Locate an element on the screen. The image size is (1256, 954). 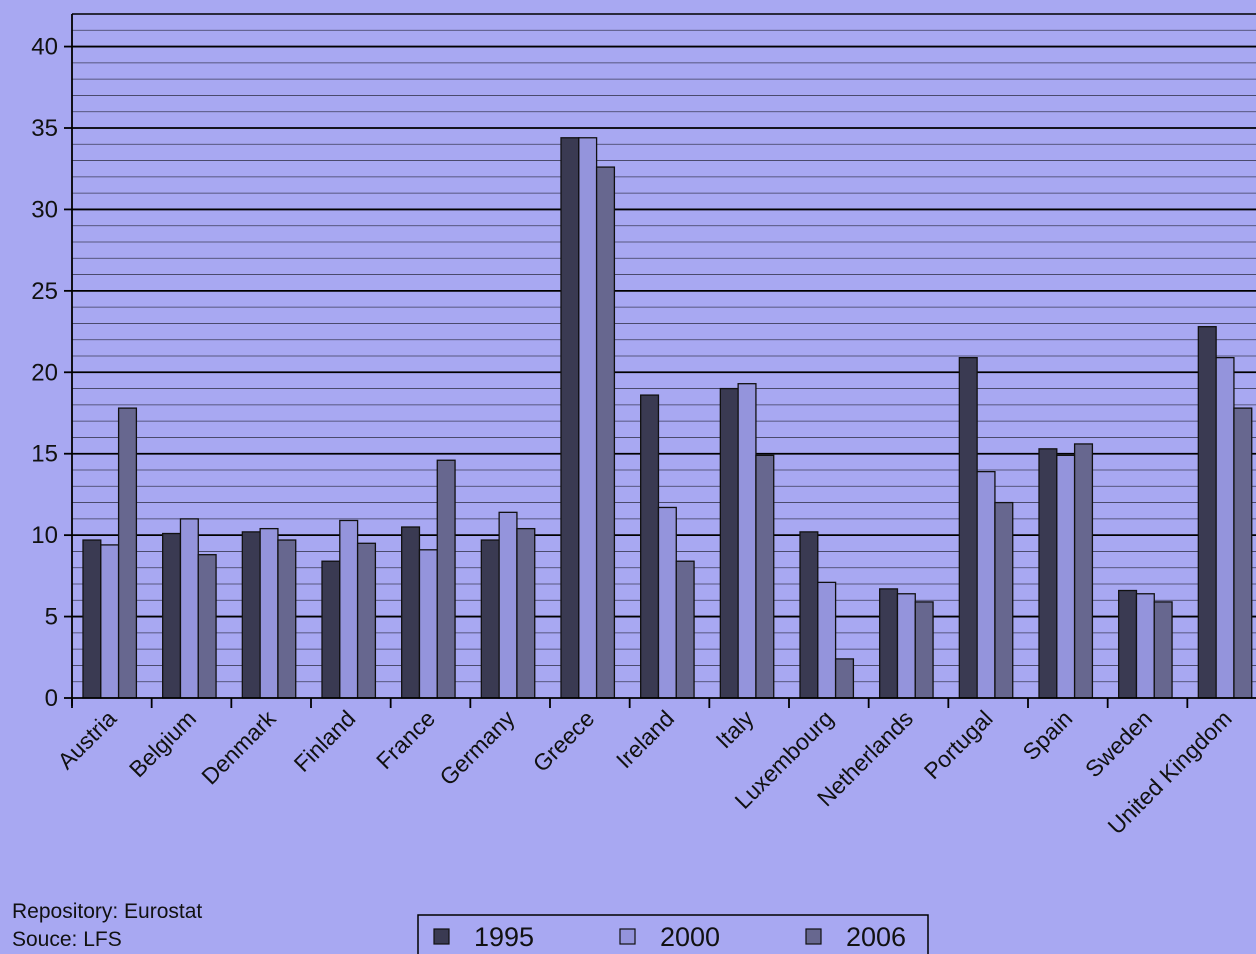
bar-ireland-2000 is located at coordinates (667, 602).